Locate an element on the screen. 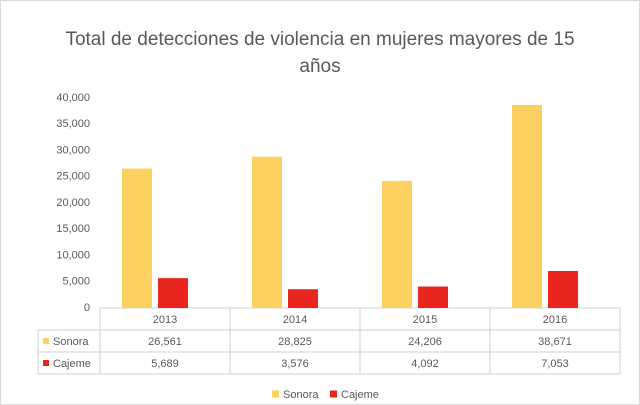 The image size is (640, 405). table-cell: 28,825 is located at coordinates (295, 342).